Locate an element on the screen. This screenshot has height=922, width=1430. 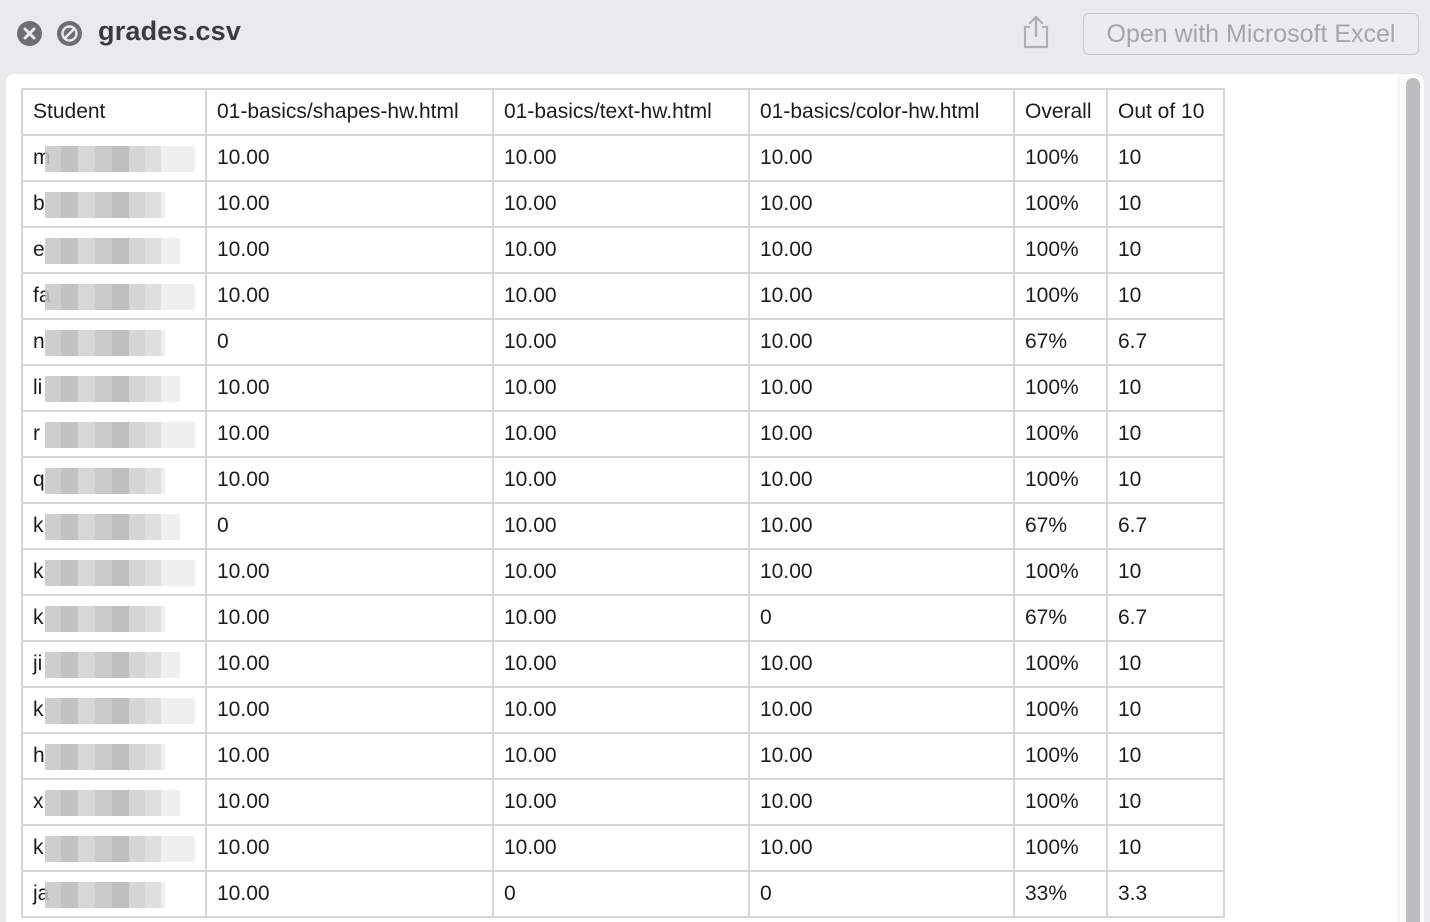
table-row: ji 10.00 10.00 10.00 100% 10 is located at coordinates (623, 664).